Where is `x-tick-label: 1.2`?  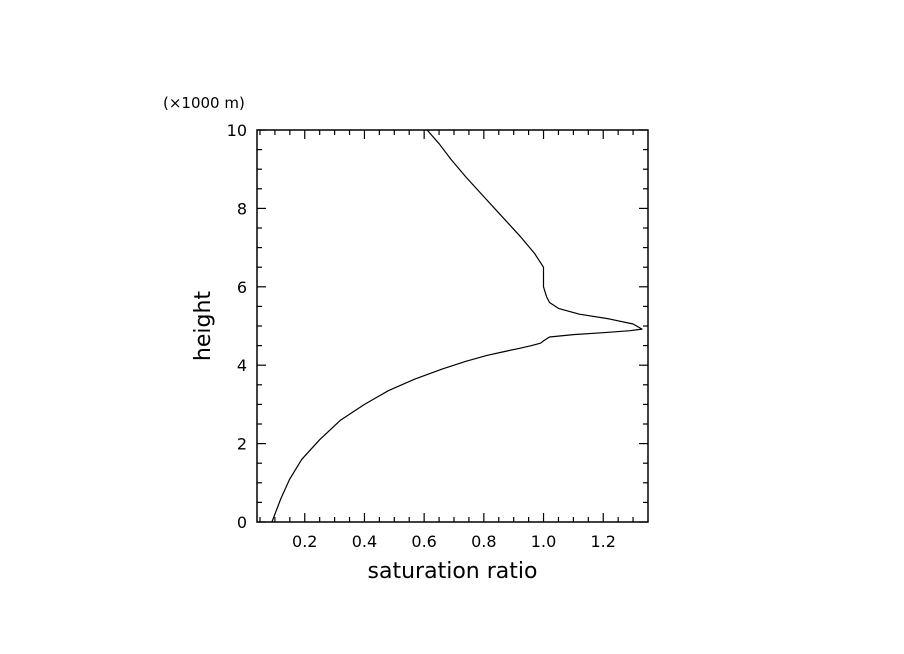 x-tick-label: 1.2 is located at coordinates (603, 541).